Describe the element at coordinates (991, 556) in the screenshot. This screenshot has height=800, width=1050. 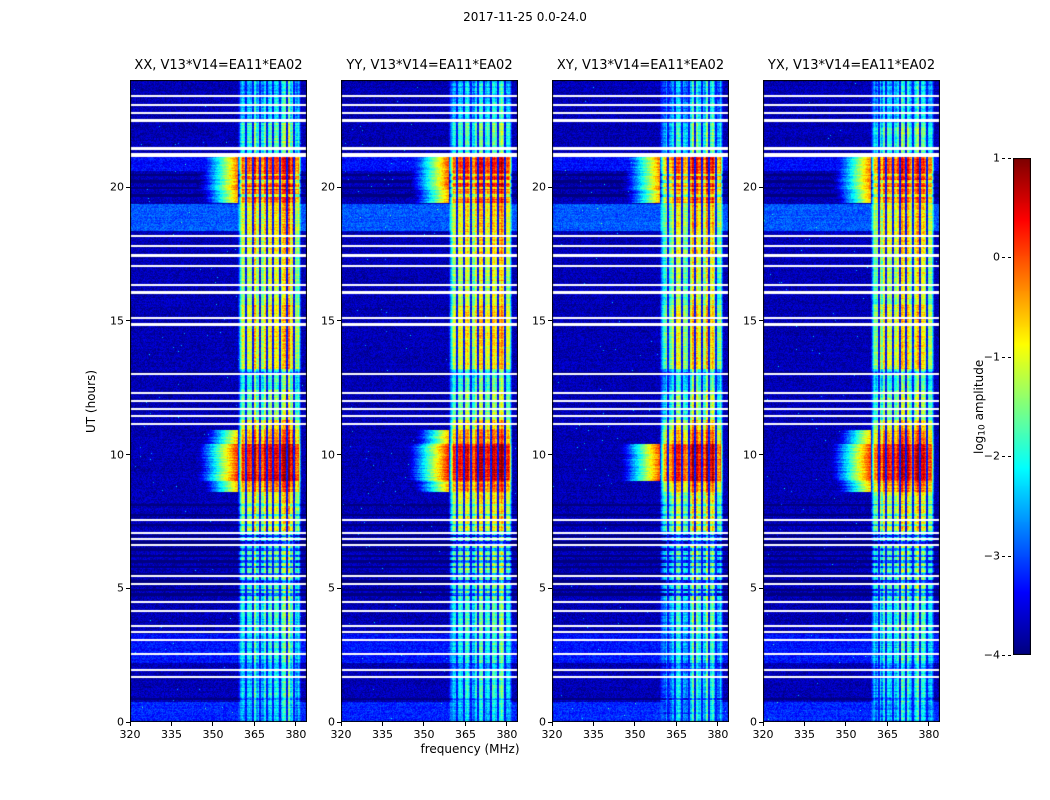
I see `colorbar-tick-label: −3` at that location.